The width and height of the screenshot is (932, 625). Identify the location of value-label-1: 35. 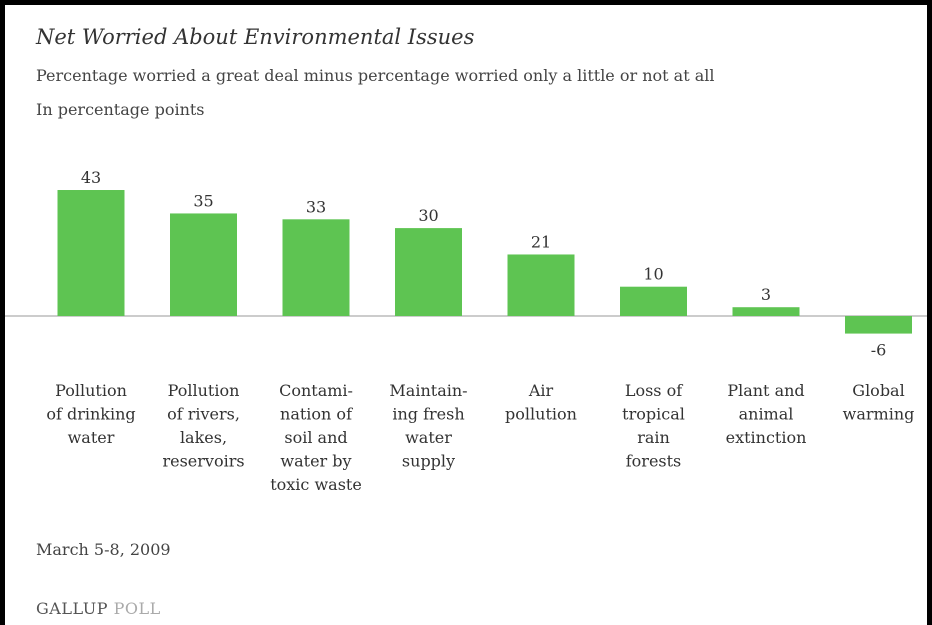
(203, 200).